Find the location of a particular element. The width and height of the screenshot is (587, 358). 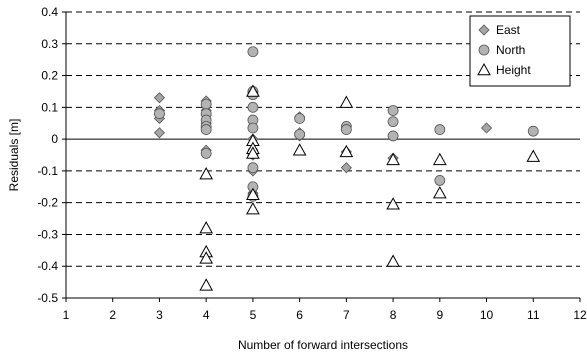

y-tick-label: 0 is located at coordinates (54, 139).